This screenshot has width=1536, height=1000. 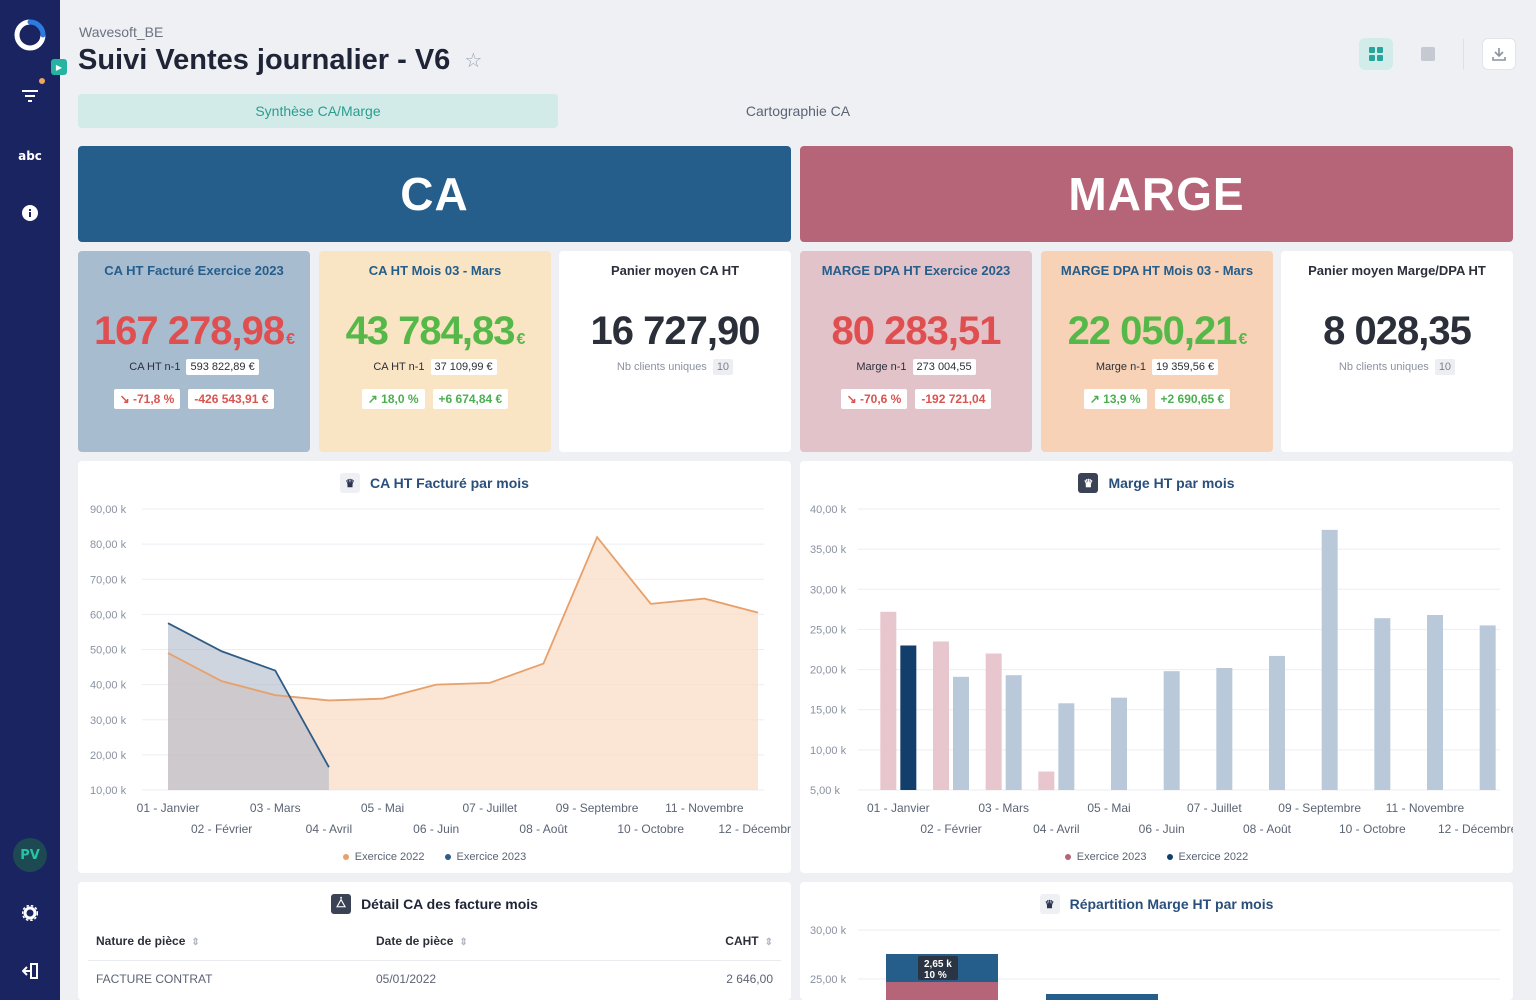 What do you see at coordinates (1192, 399) in the screenshot?
I see `kpi-delta-abs: +2 690,65 €` at bounding box center [1192, 399].